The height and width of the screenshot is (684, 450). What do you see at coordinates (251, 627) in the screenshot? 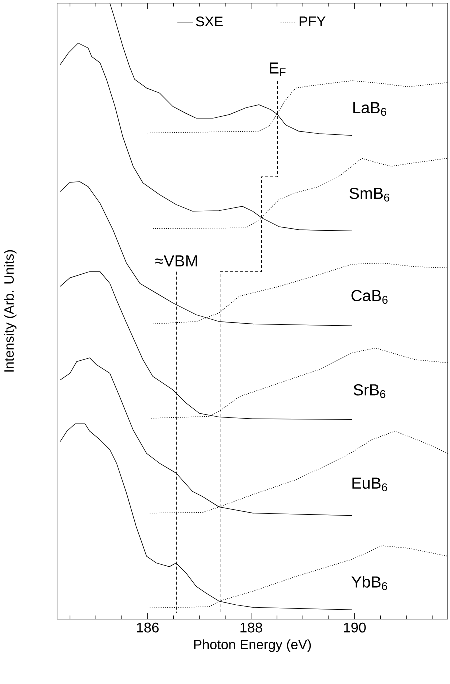
I see `x-tick-label: 188` at bounding box center [251, 627].